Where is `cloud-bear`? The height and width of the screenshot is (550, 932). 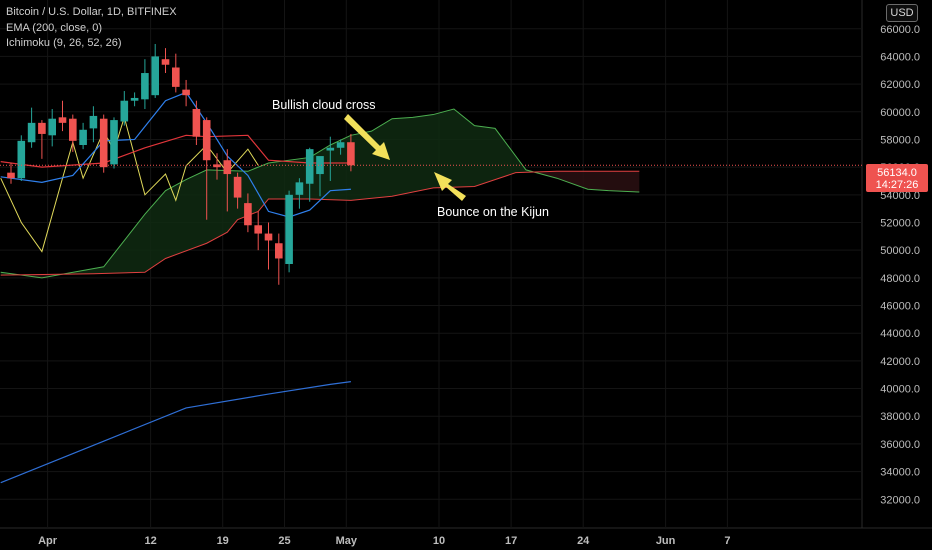 cloud-bear is located at coordinates (588, 182).